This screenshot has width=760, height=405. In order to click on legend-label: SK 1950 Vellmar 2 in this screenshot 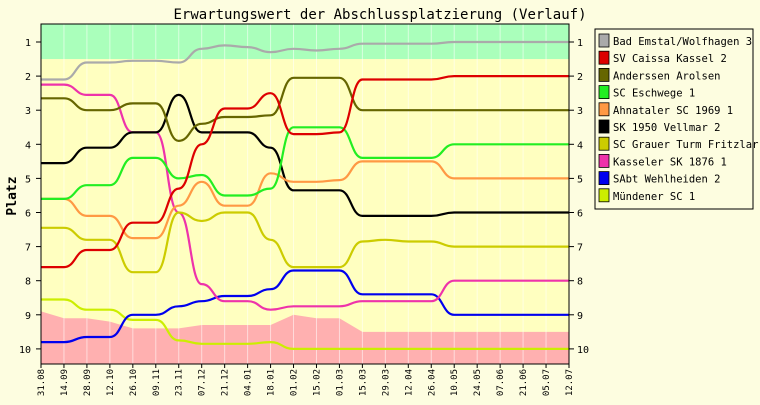, I will do `click(666, 128)`.